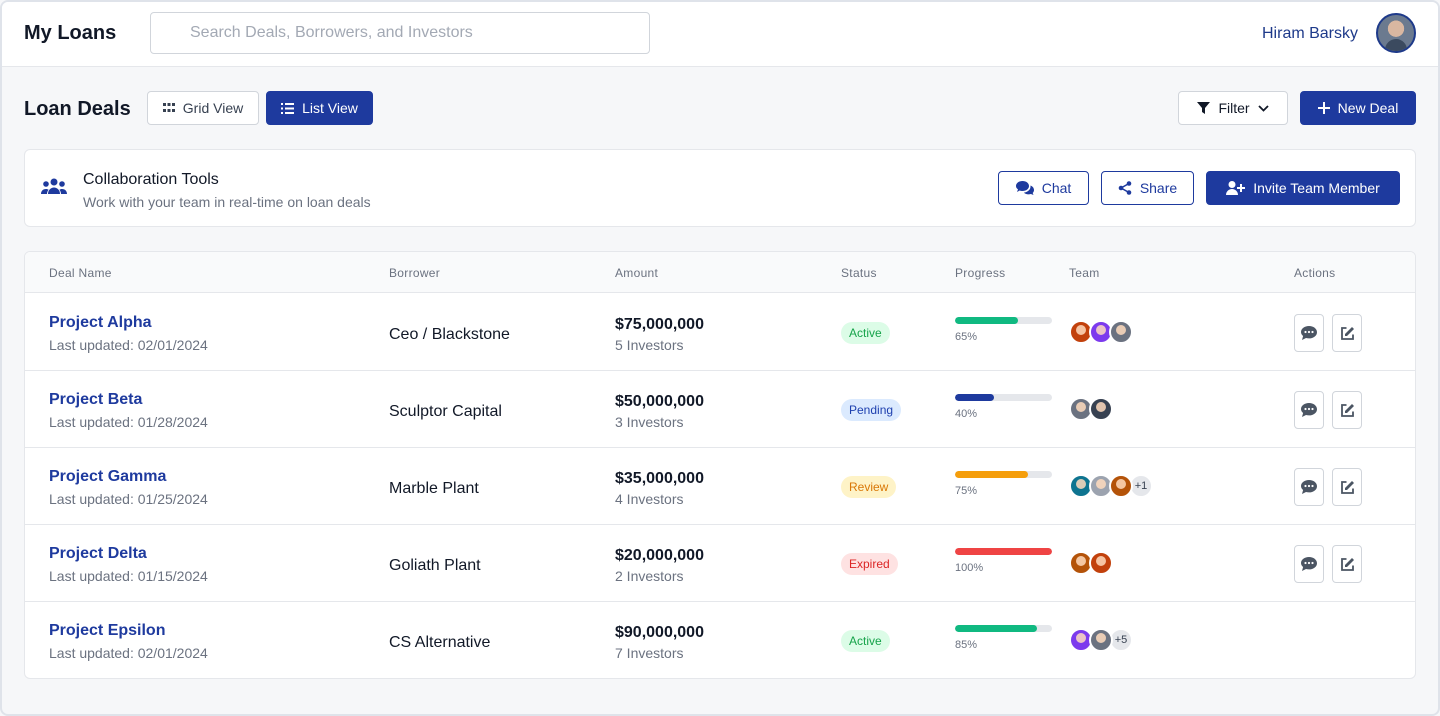  Describe the element at coordinates (1043, 188) in the screenshot. I see `chat-button: Chat` at that location.